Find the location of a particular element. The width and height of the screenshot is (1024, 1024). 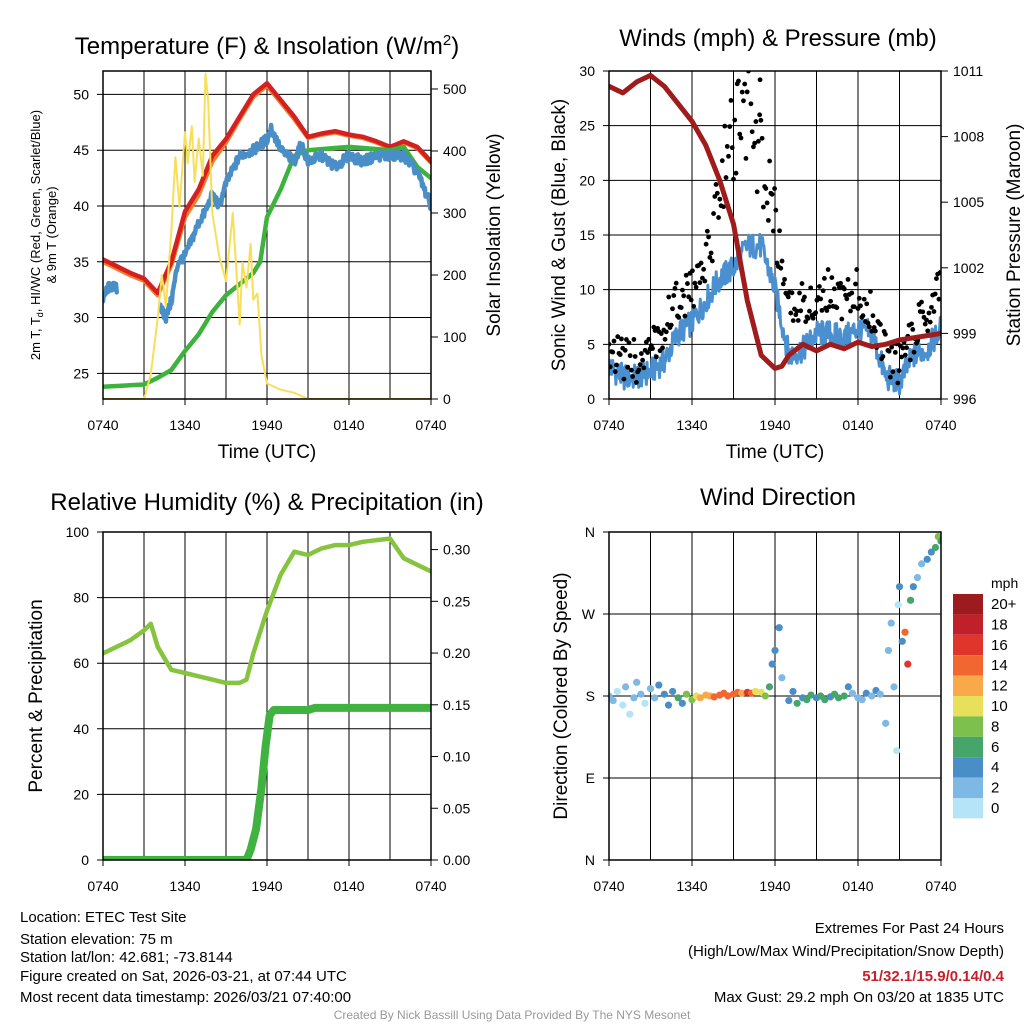

legend-label: 6 is located at coordinates (995, 747).